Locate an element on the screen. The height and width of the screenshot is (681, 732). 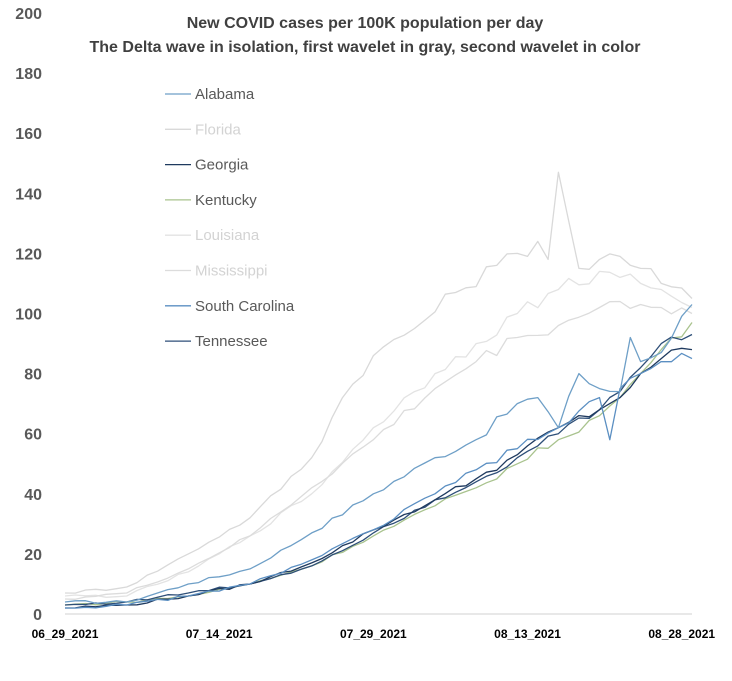
x-tick-label: 07_14_2021 is located at coordinates (219, 634).